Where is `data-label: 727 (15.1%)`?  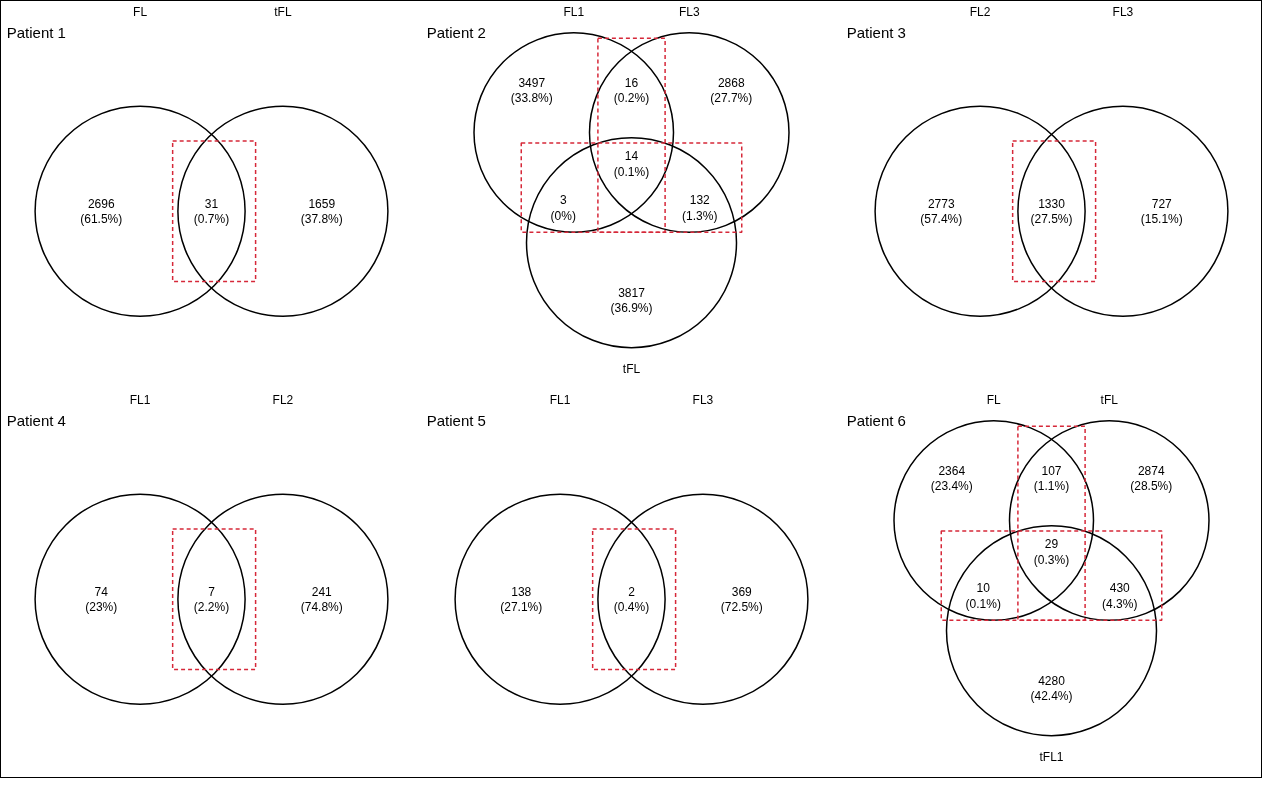 data-label: 727 (15.1%) is located at coordinates (1161, 211).